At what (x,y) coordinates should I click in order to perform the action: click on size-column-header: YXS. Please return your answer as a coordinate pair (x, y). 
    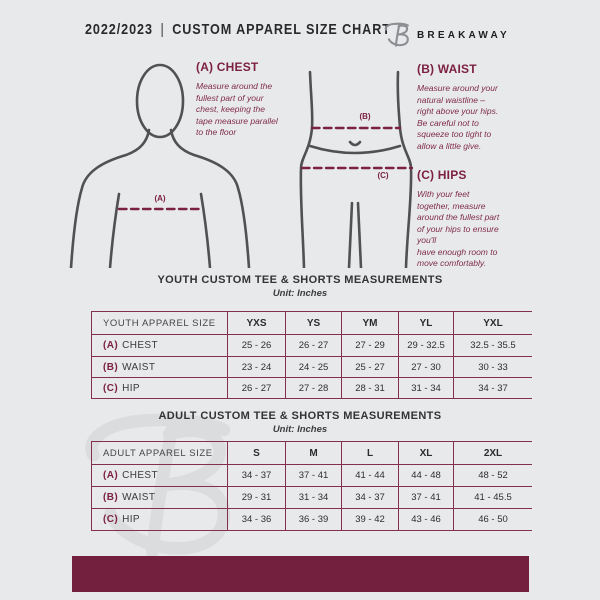
    Looking at the image, I should click on (256, 322).